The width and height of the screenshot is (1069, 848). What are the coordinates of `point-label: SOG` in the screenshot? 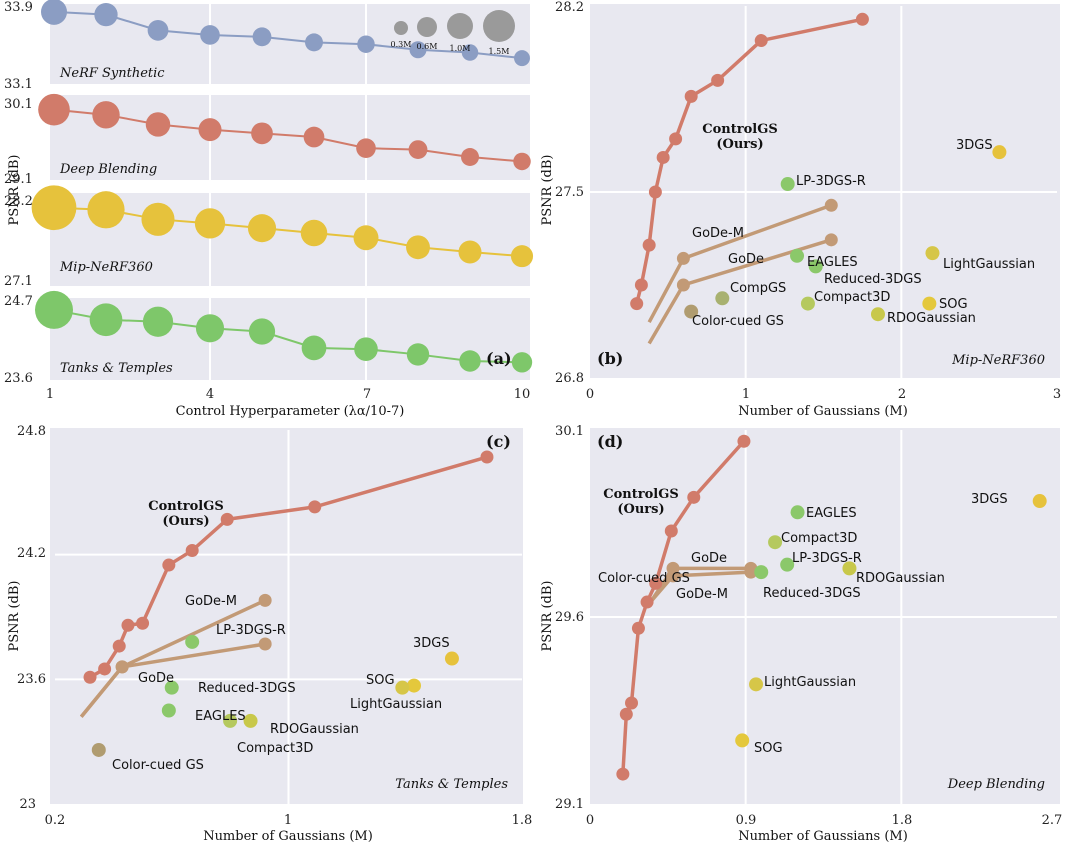 It's located at (953, 304).